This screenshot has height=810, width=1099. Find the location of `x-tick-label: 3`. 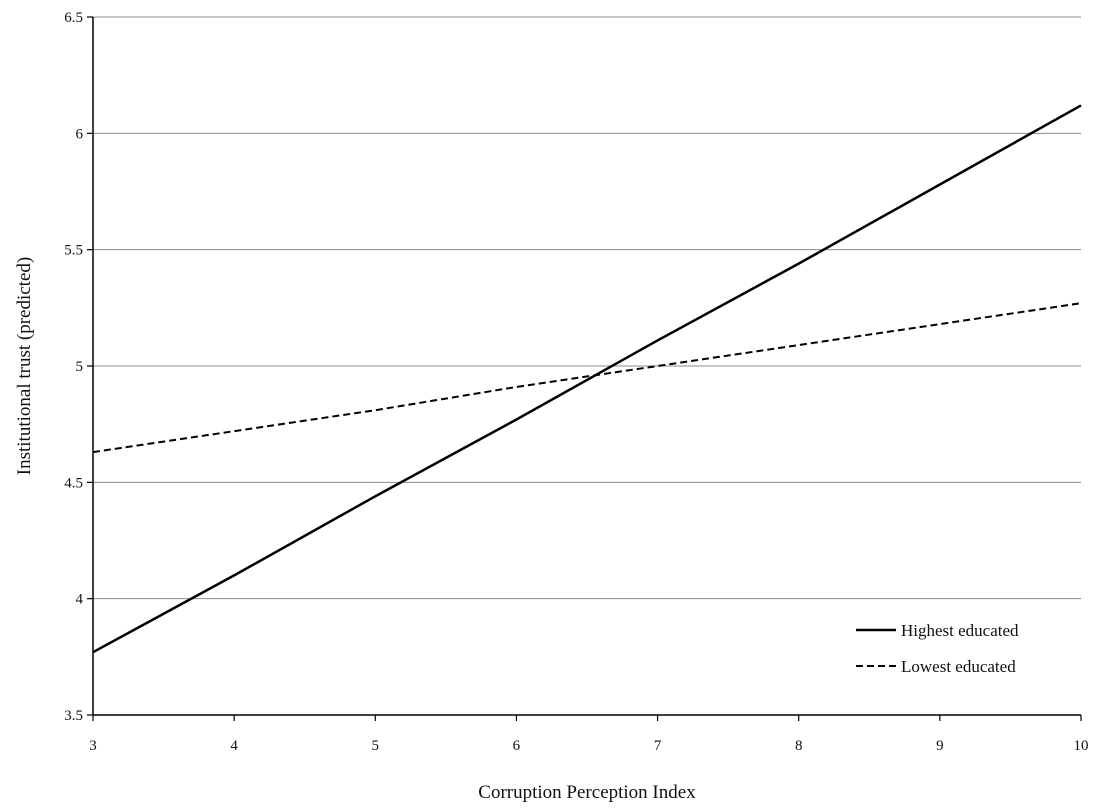

x-tick-label: 3 is located at coordinates (93, 746).